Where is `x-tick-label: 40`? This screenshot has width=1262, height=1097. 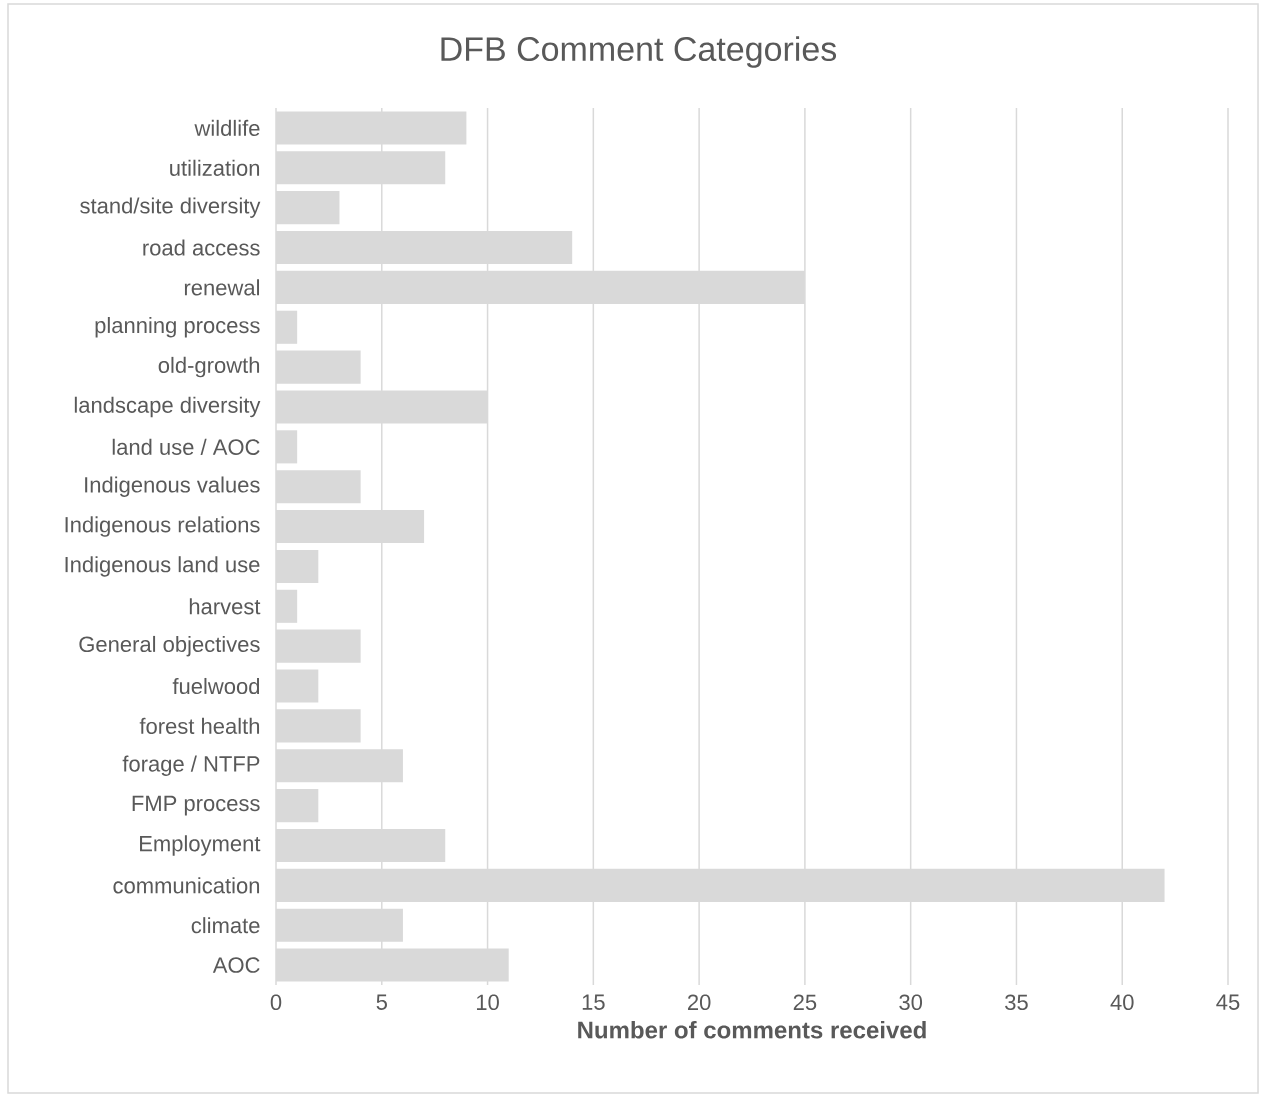 x-tick-label: 40 is located at coordinates (1122, 1002).